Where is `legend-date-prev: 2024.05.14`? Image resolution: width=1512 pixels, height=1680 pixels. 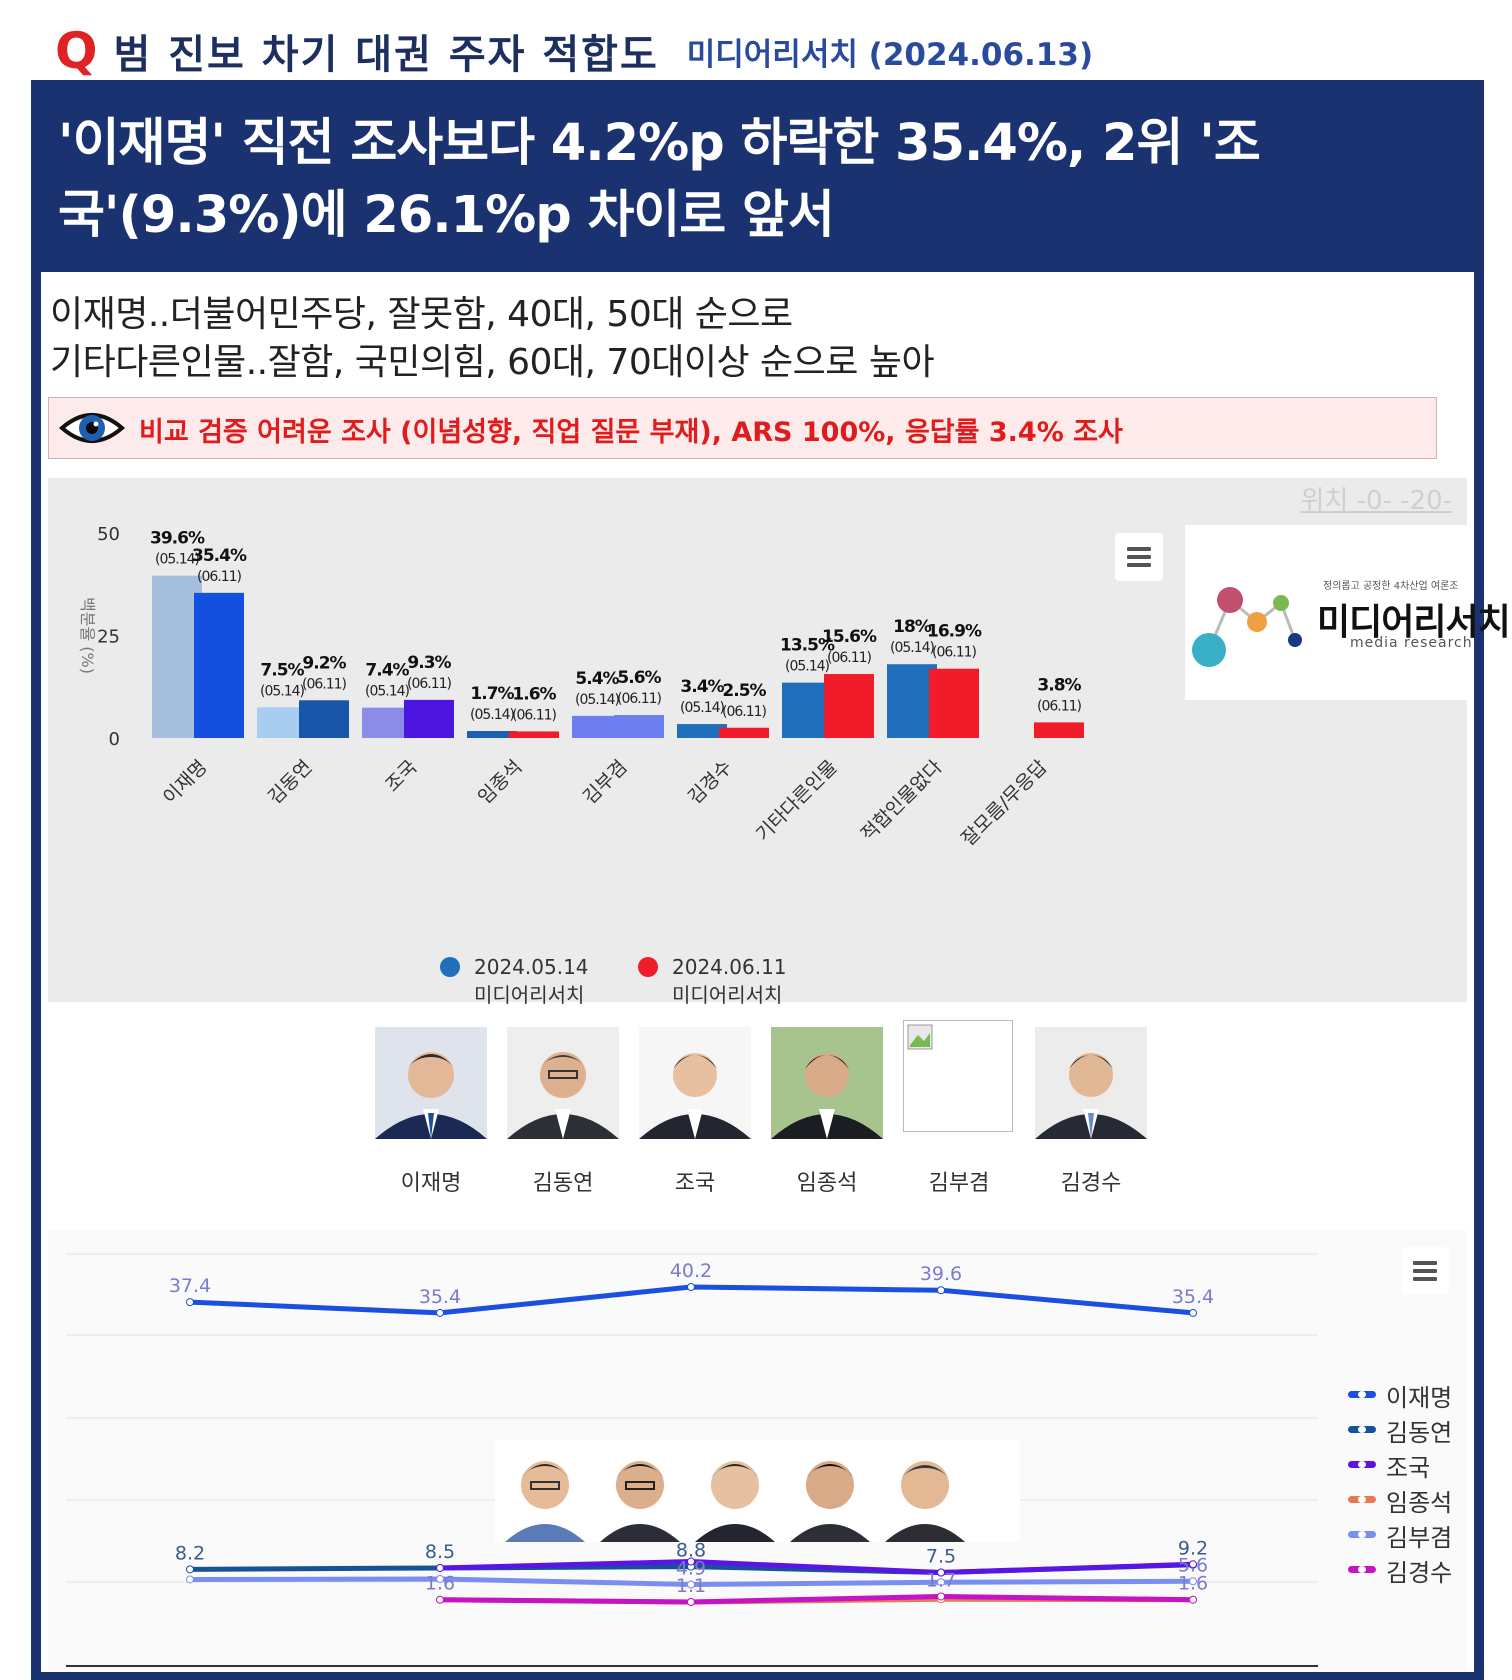
legend-date-prev: 2024.05.14 is located at coordinates (531, 967).